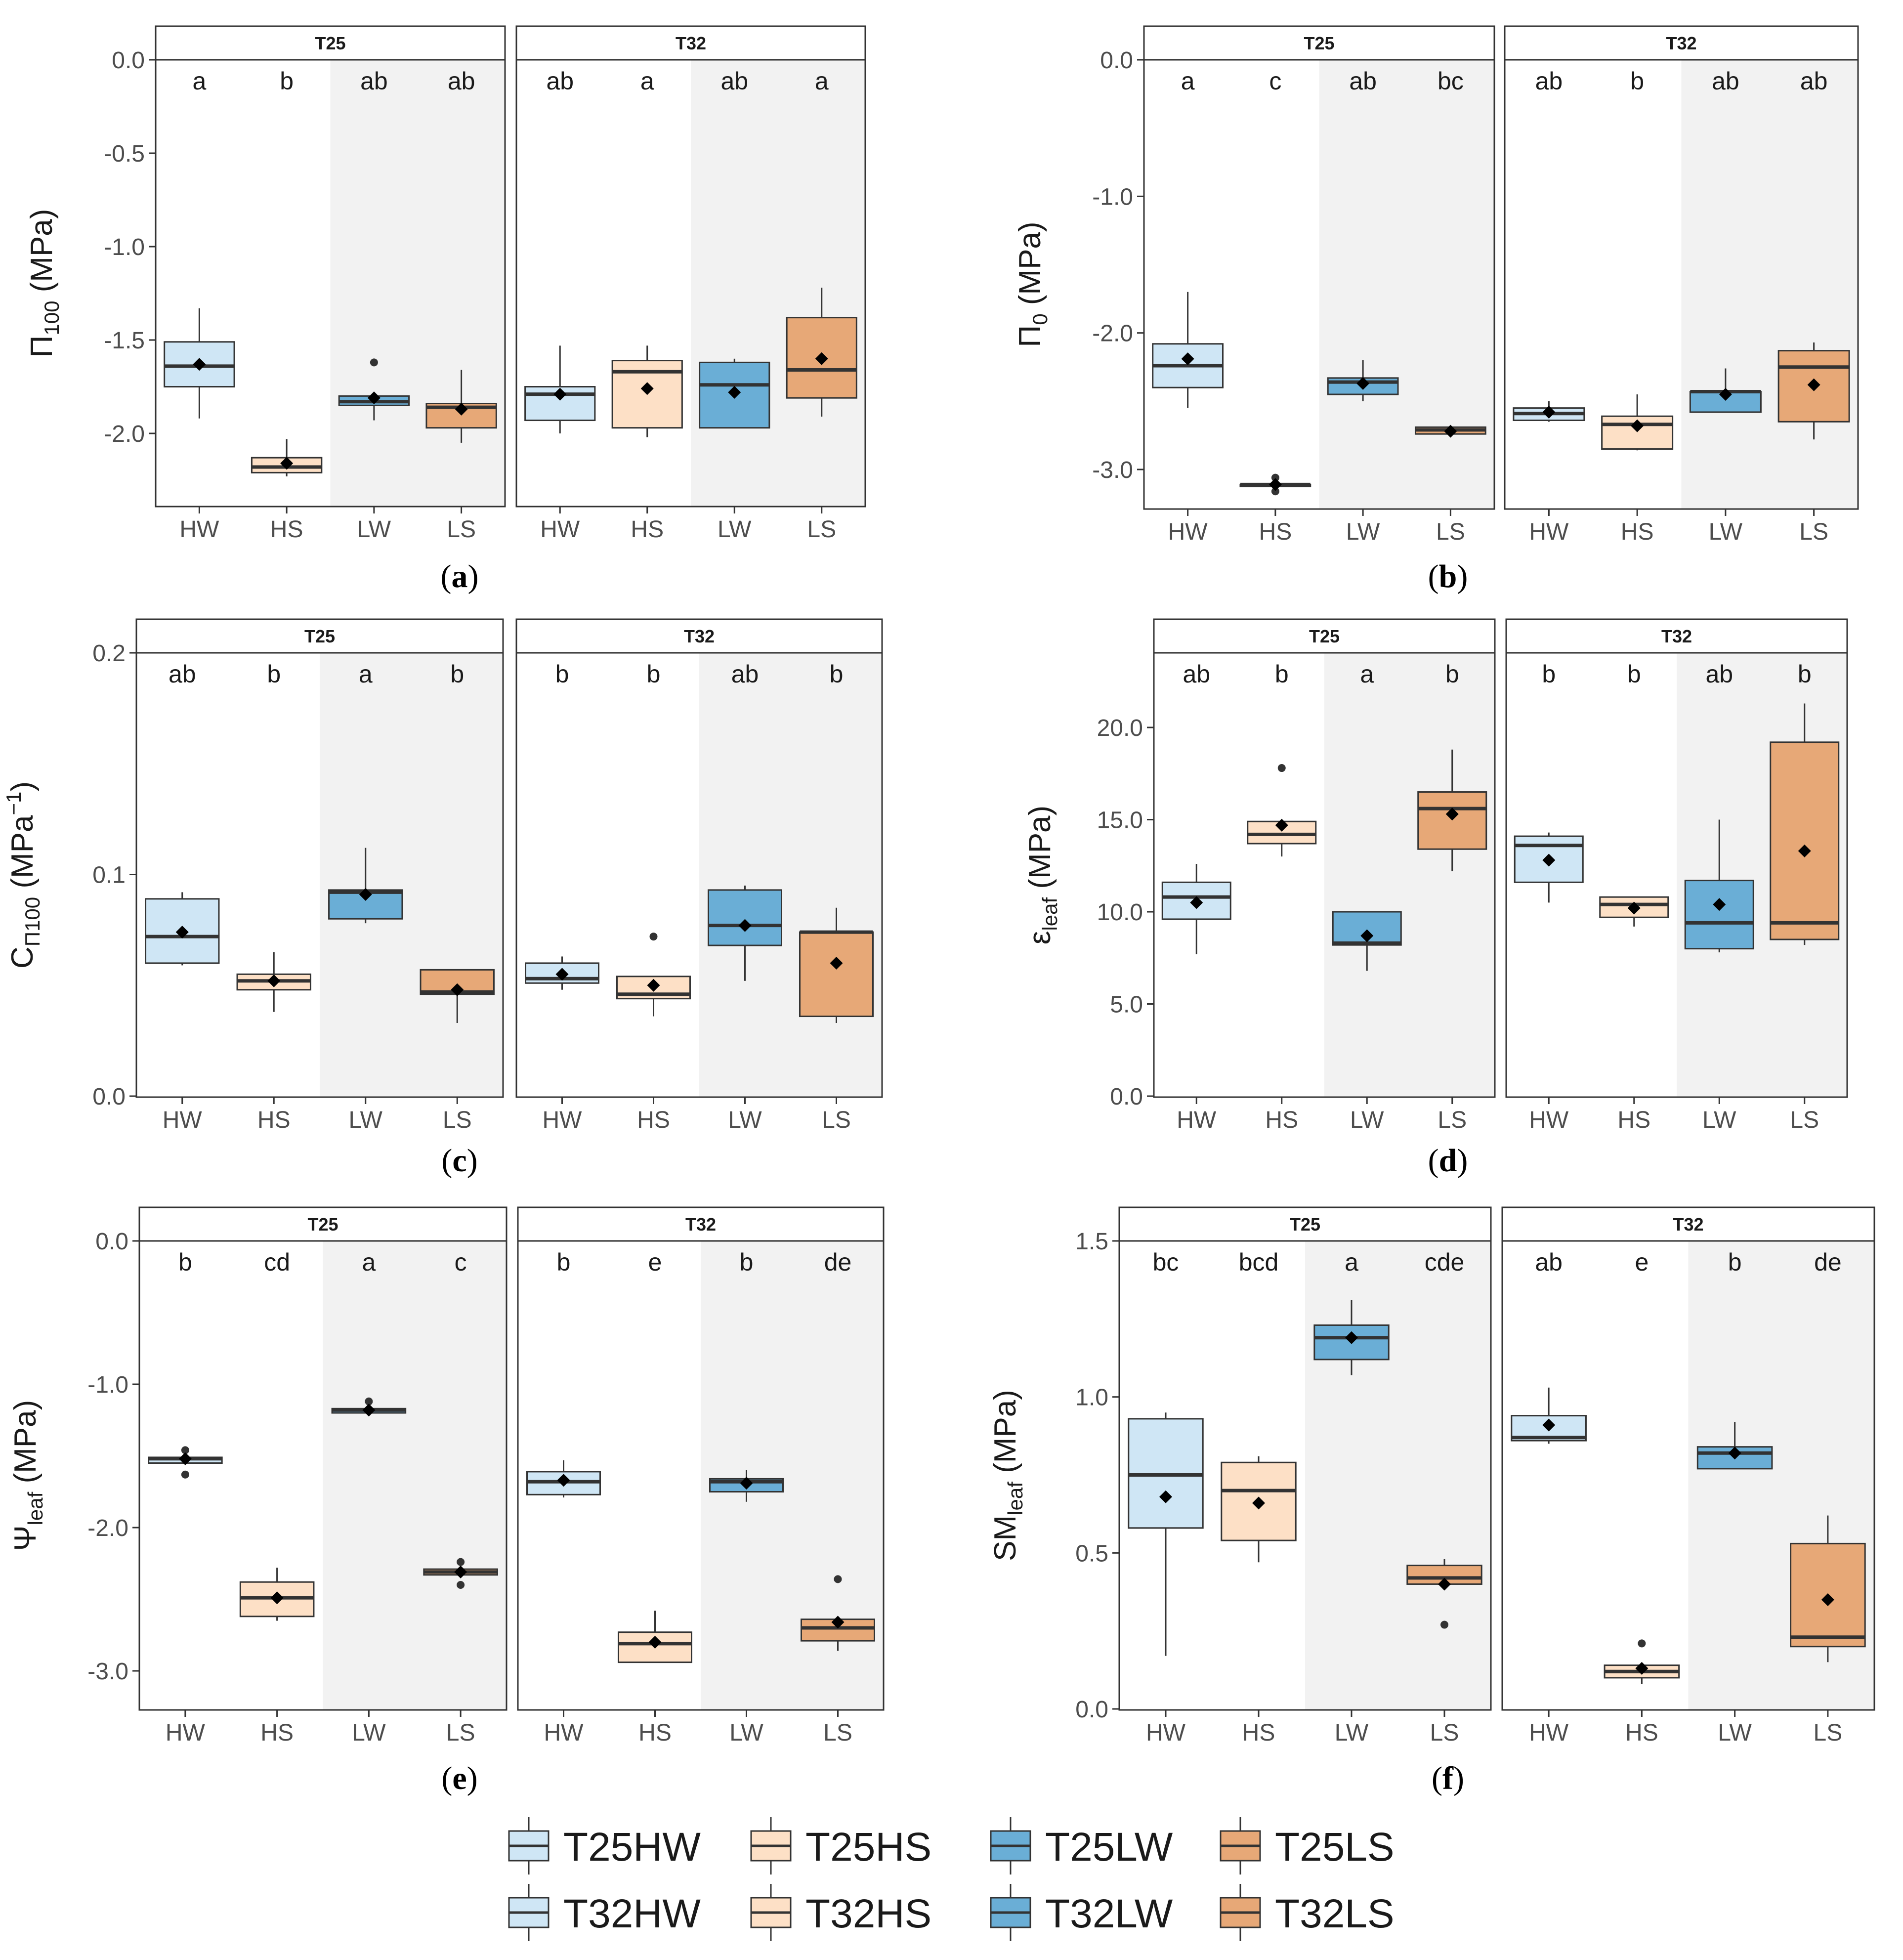  Describe the element at coordinates (1259, 1262) in the screenshot. I see `significance-letter: bcd` at that location.